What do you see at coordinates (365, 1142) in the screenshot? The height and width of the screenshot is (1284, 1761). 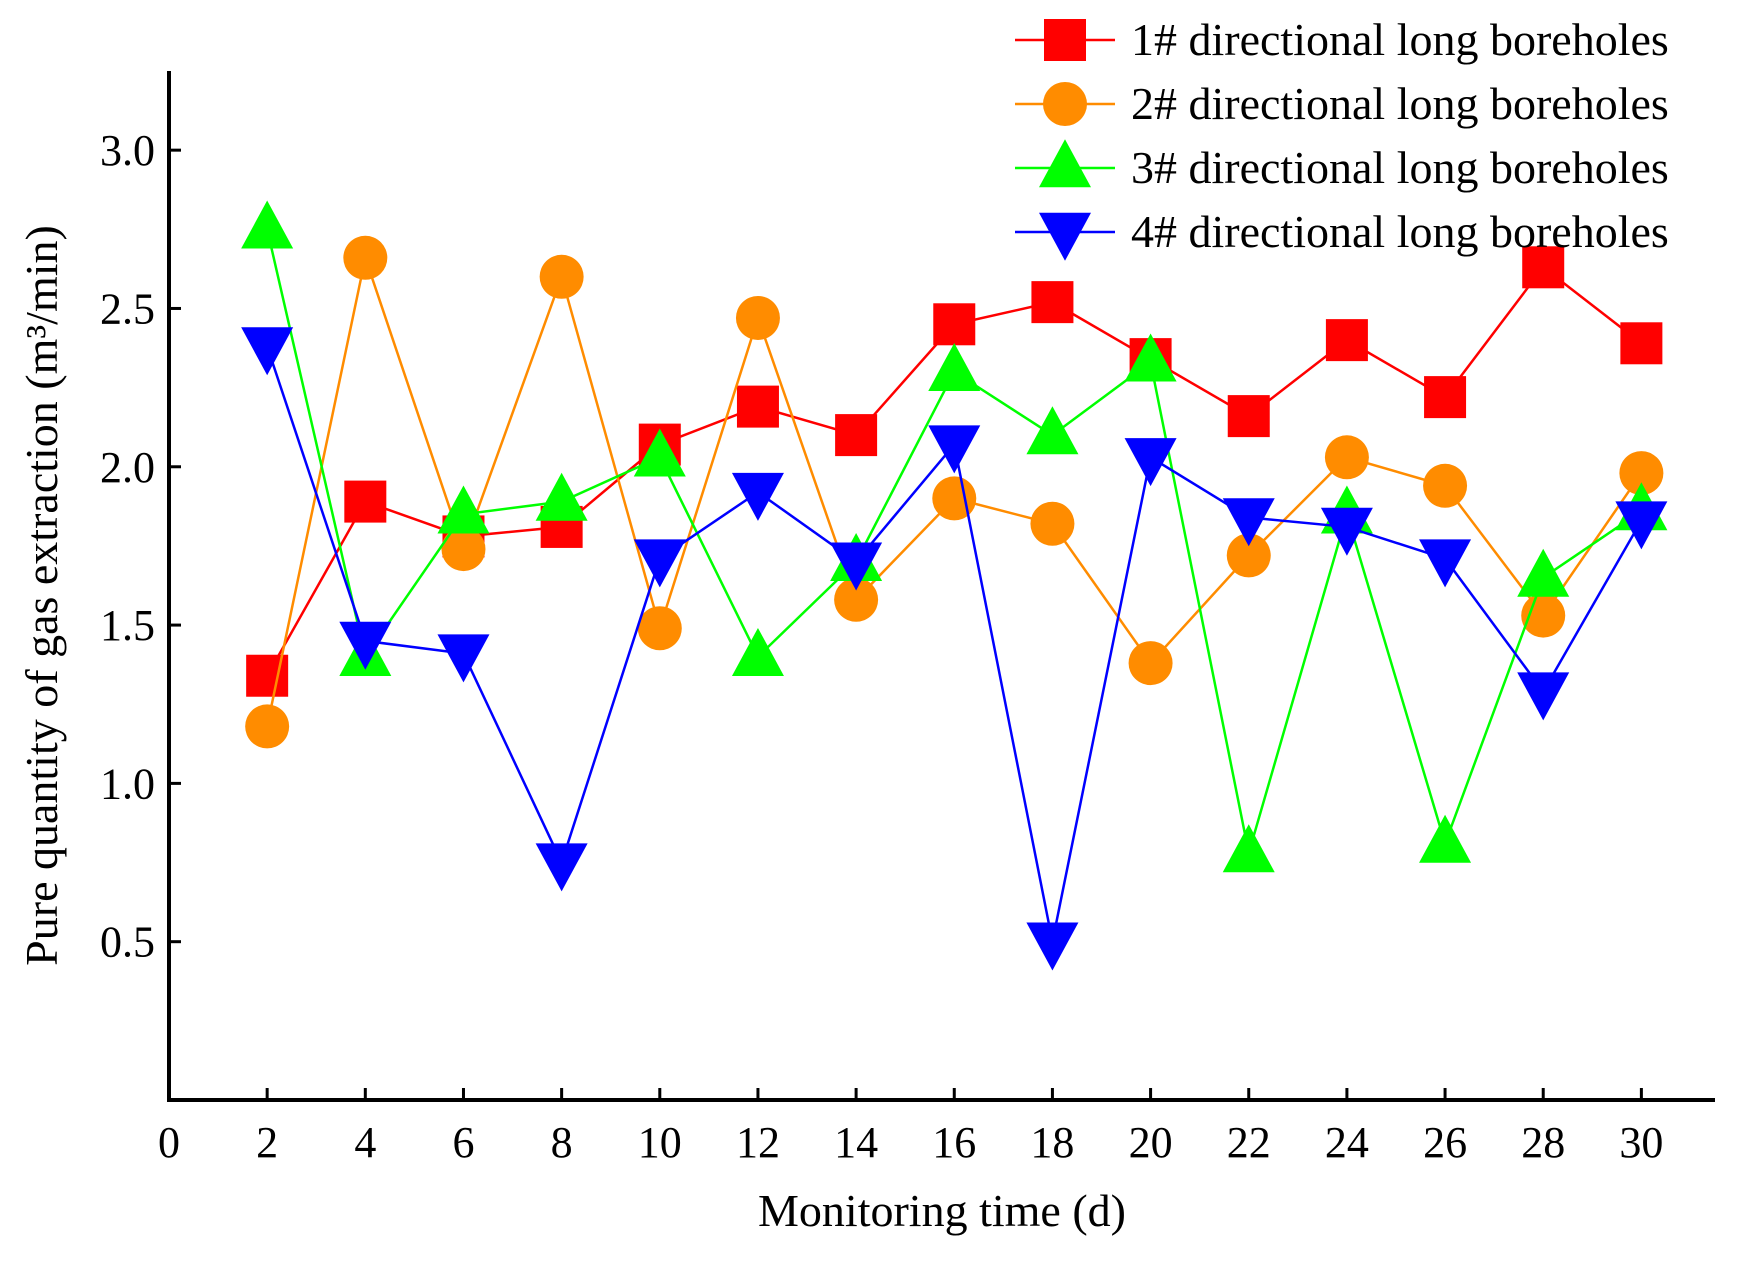 I see `x-tick-label: 4` at bounding box center [365, 1142].